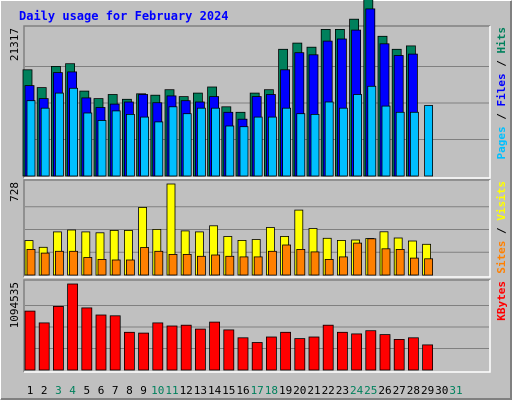 The image size is (512, 400). Describe the element at coordinates (58, 390) in the screenshot. I see `x-label-day-3: 3` at that location.